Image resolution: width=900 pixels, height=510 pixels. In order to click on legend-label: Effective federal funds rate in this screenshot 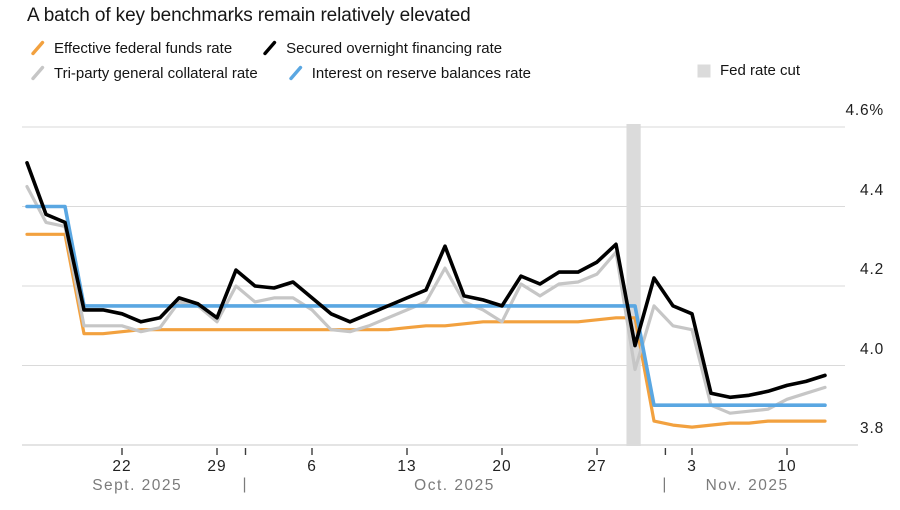, I will do `click(143, 48)`.